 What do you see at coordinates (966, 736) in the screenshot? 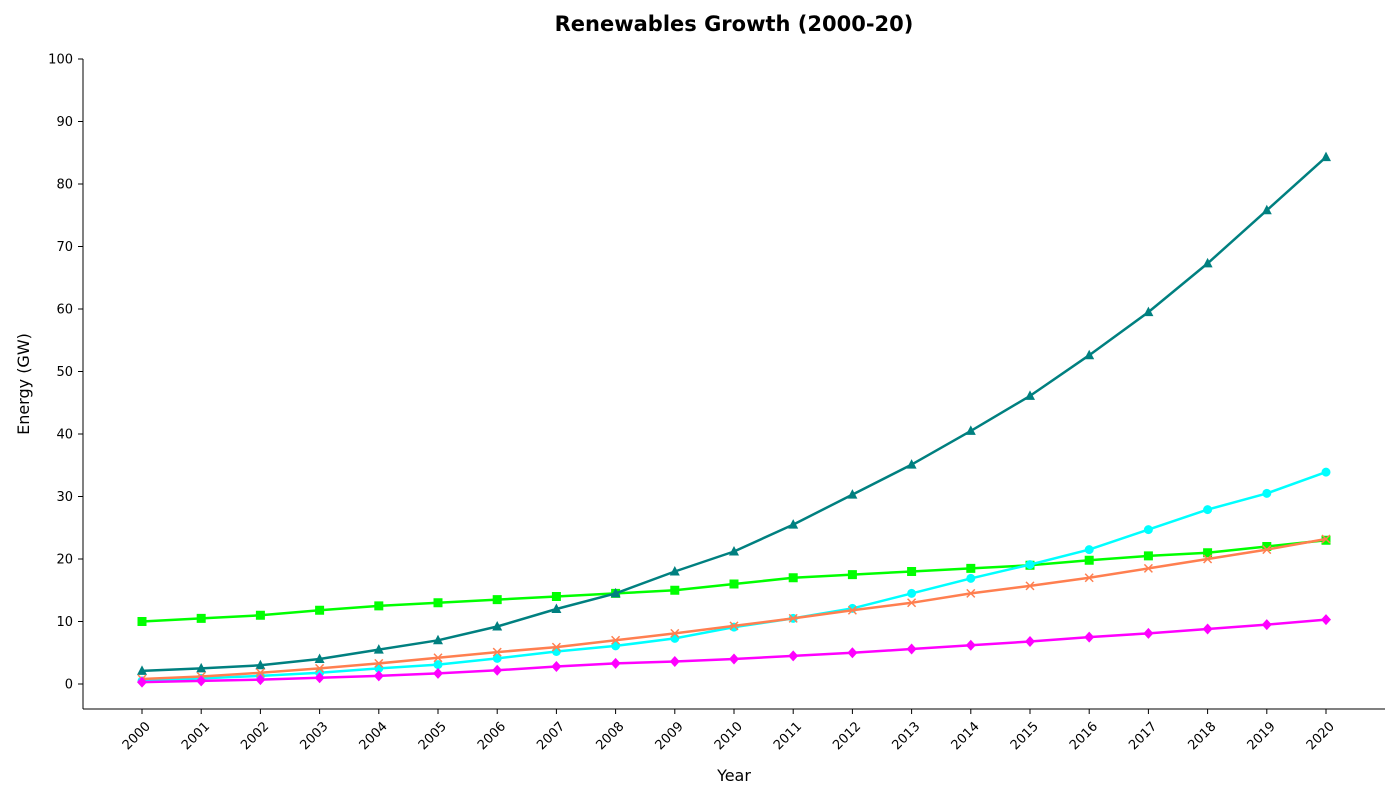
I see `x-tick-label: 2014` at bounding box center [966, 736].